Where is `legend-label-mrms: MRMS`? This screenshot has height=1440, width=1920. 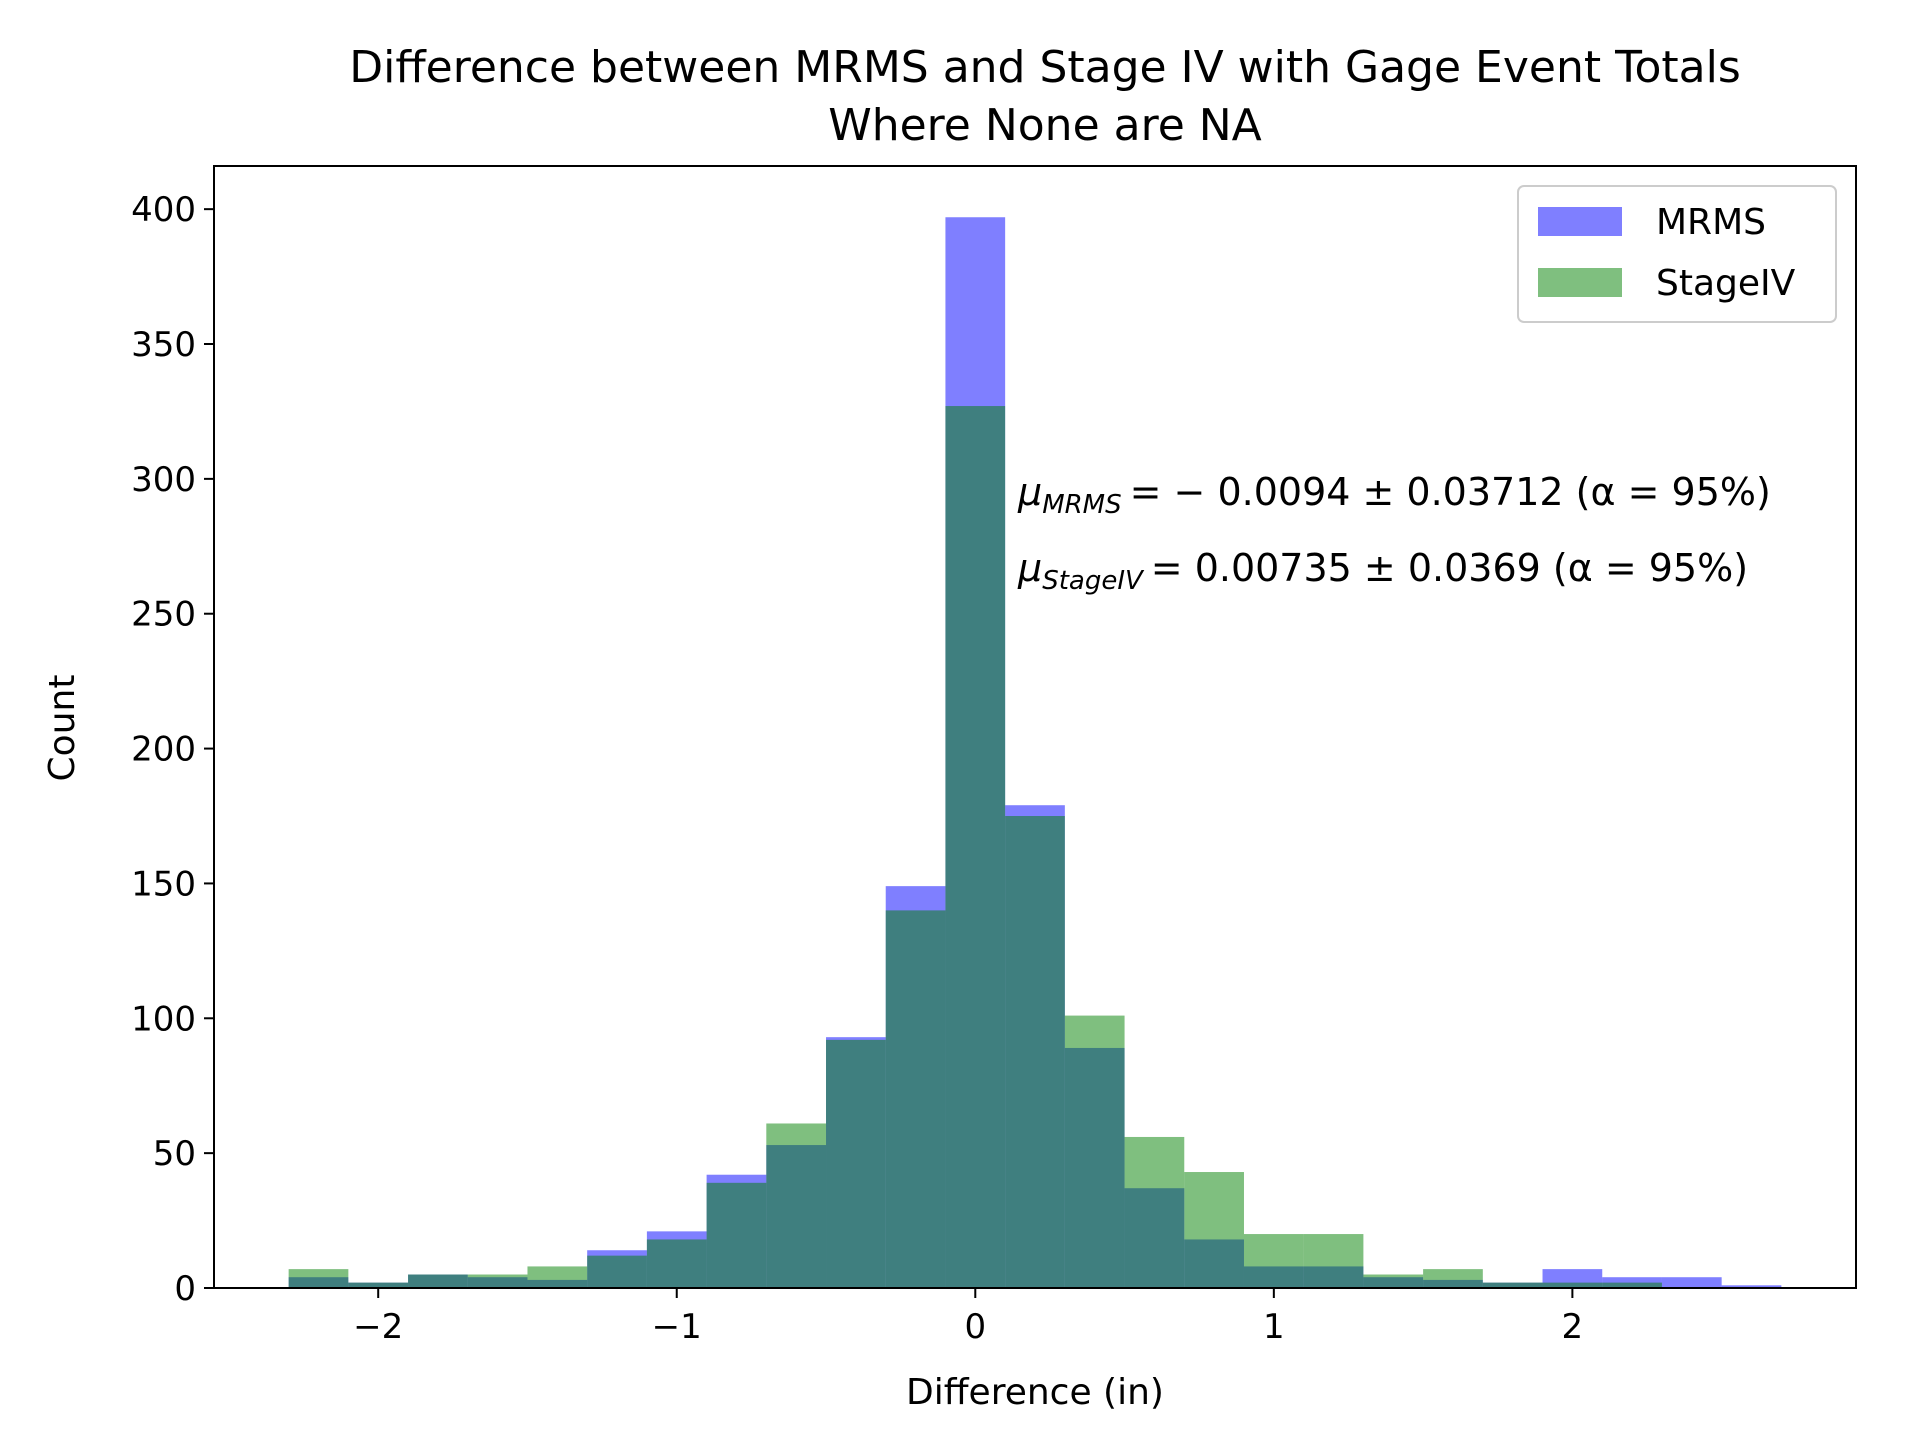 legend-label-mrms: MRMS is located at coordinates (1711, 222).